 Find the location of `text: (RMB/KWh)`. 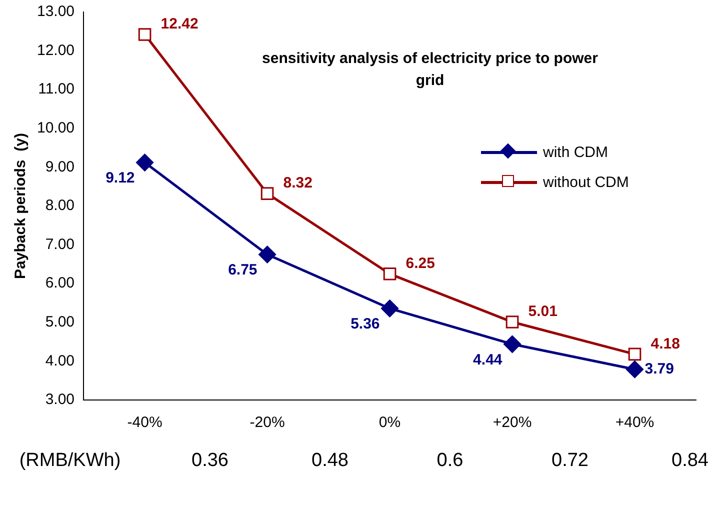

text: (RMB/KWh) is located at coordinates (70, 461).